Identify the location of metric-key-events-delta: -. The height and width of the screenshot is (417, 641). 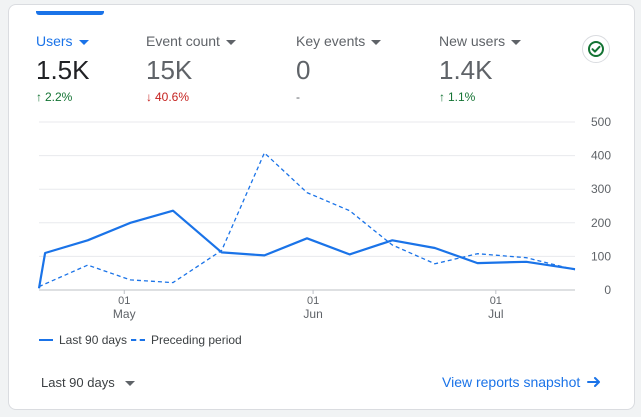
(338, 97).